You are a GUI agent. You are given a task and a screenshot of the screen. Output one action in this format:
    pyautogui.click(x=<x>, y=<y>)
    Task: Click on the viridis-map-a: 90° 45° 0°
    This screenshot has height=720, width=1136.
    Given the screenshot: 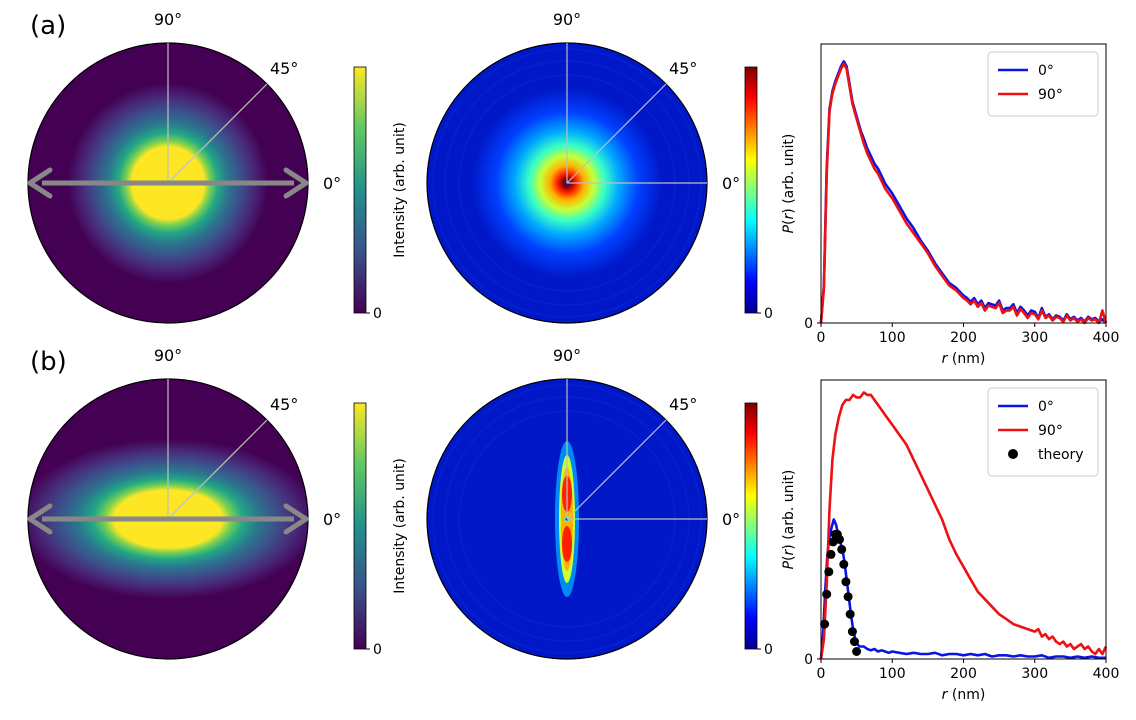 What is the action you would take?
    pyautogui.click(x=184, y=167)
    